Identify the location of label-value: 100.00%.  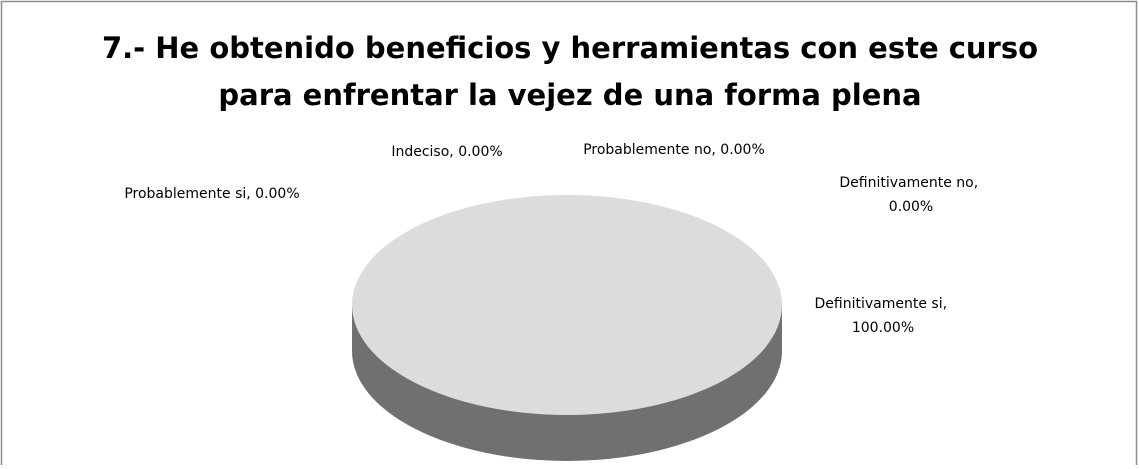
(883, 328).